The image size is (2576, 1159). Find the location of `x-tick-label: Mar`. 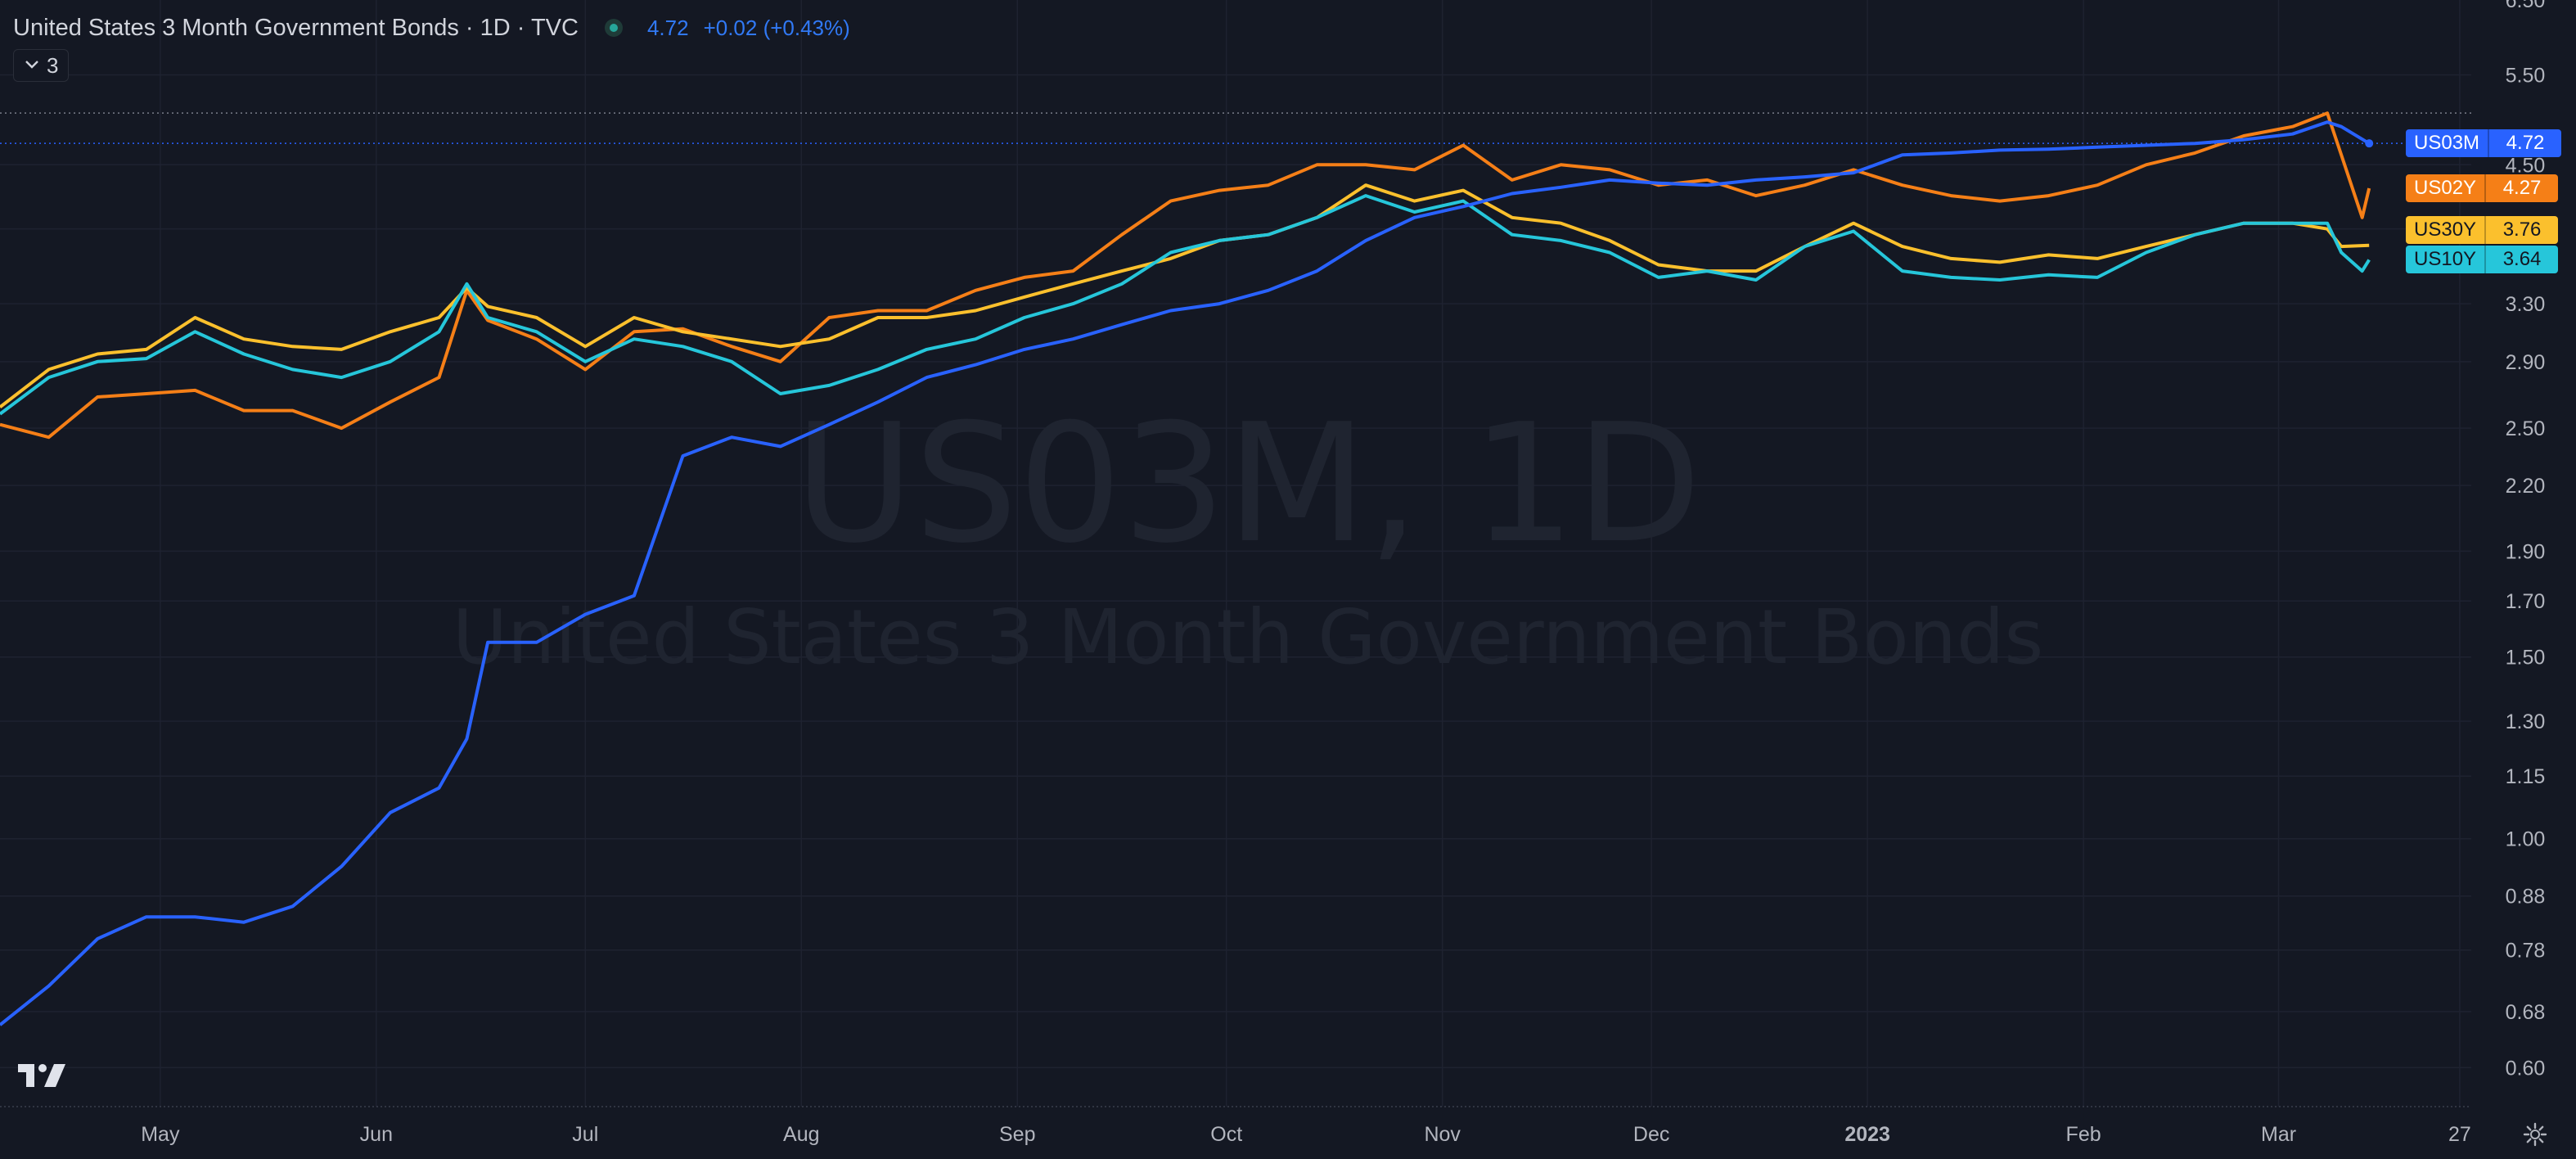

x-tick-label: Mar is located at coordinates (2278, 1134).